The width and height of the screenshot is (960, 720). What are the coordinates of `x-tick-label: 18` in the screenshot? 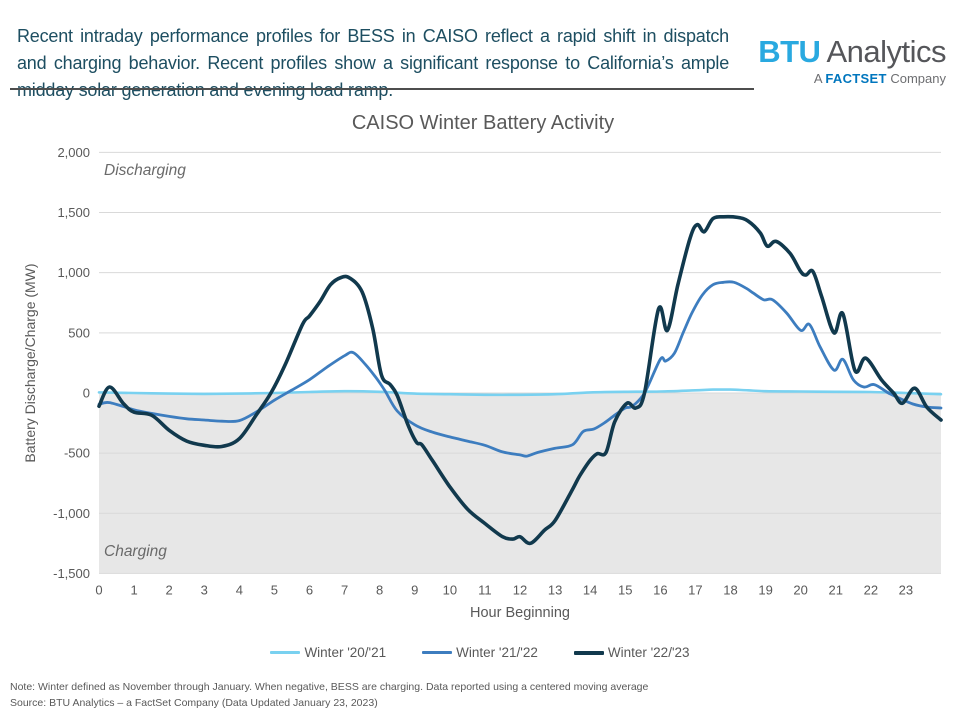 It's located at (730, 589).